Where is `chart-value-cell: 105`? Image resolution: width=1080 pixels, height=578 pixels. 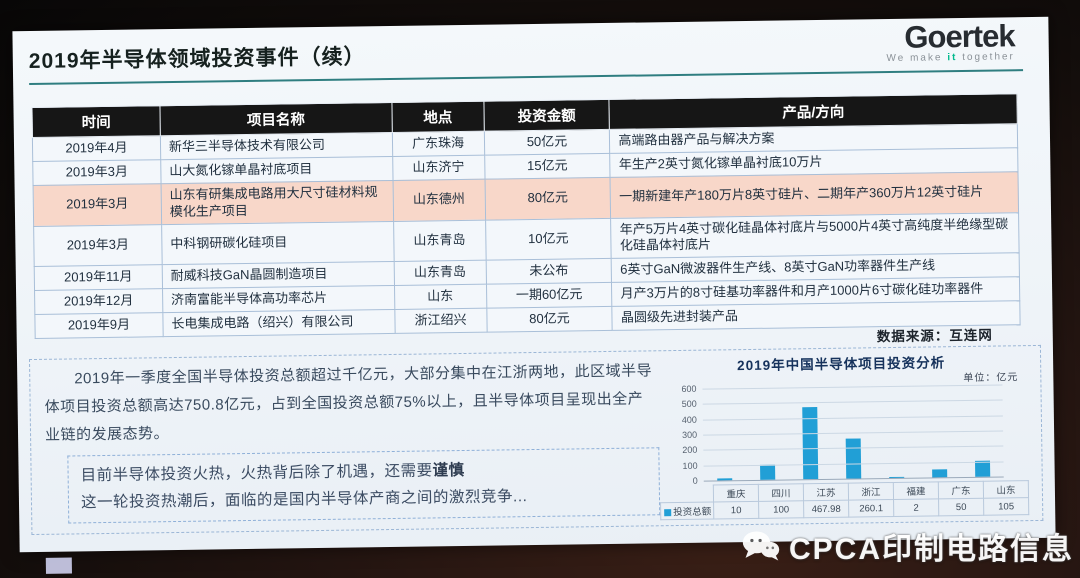
chart-value-cell: 105 is located at coordinates (1006, 506).